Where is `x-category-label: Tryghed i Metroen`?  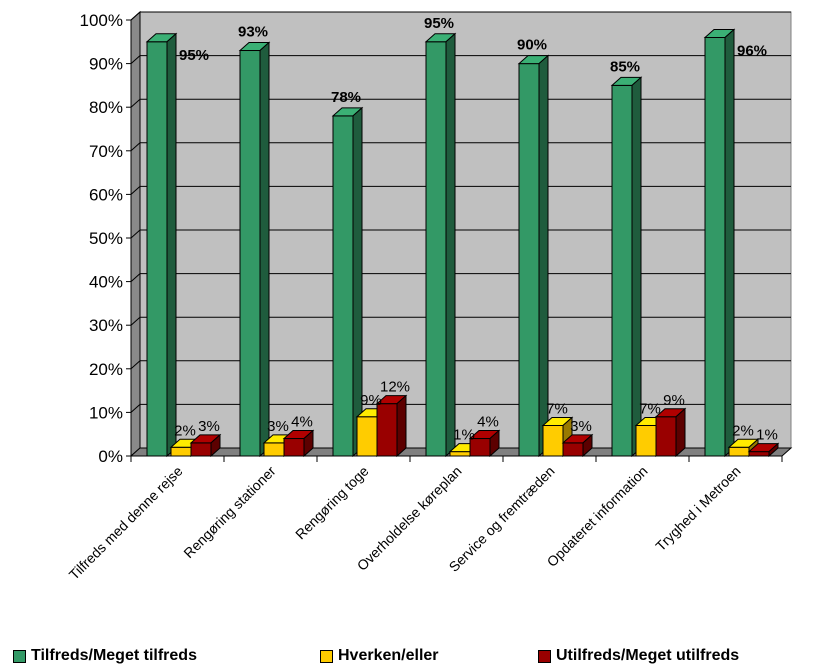
x-category-label: Tryghed i Metroen is located at coordinates (697, 508).